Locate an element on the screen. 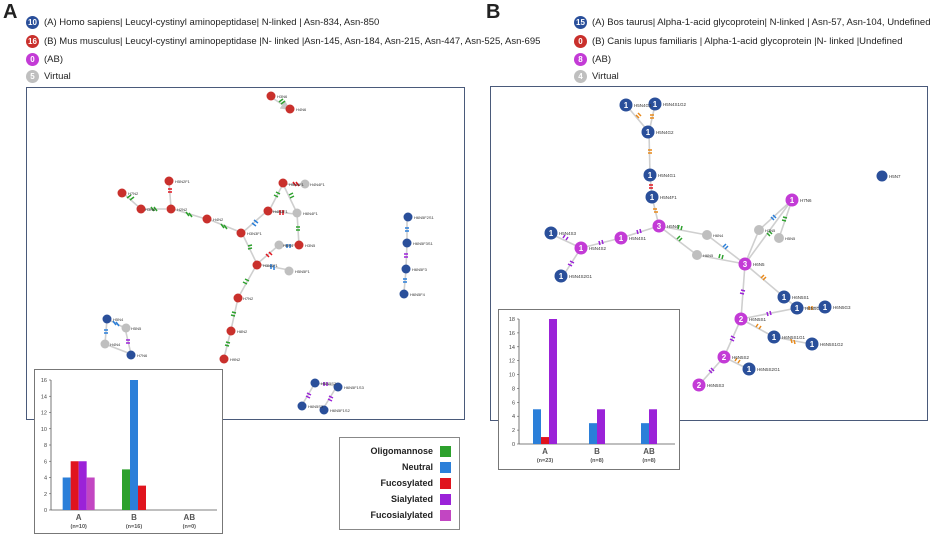  node-h5n4: 3 H5N4 is located at coordinates (666, 226).